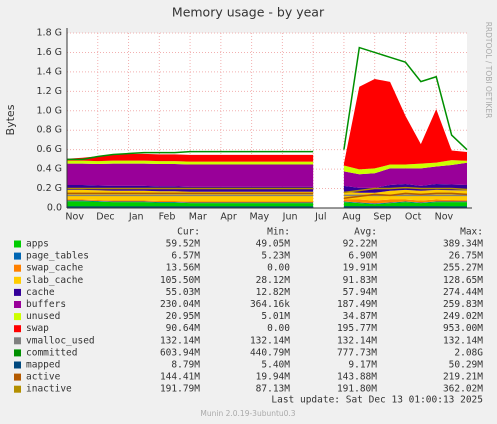  What do you see at coordinates (183, 244) in the screenshot?
I see `legend-stat: 59.52M` at bounding box center [183, 244].